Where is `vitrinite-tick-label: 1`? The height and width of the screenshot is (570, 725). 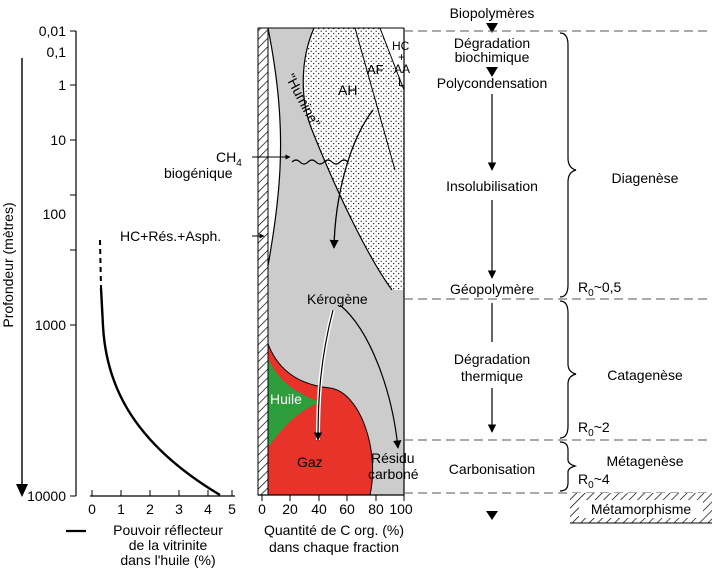
vitrinite-tick-label: 1 is located at coordinates (121, 509).